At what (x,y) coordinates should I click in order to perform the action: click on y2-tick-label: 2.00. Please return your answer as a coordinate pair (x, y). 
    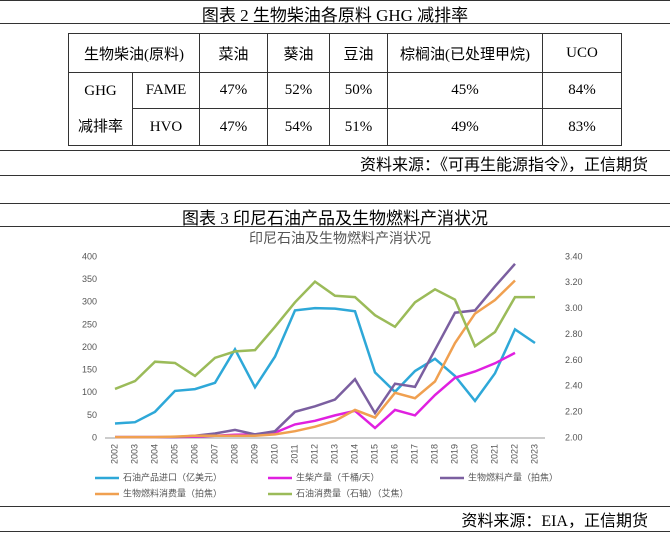
    Looking at the image, I should click on (574, 437).